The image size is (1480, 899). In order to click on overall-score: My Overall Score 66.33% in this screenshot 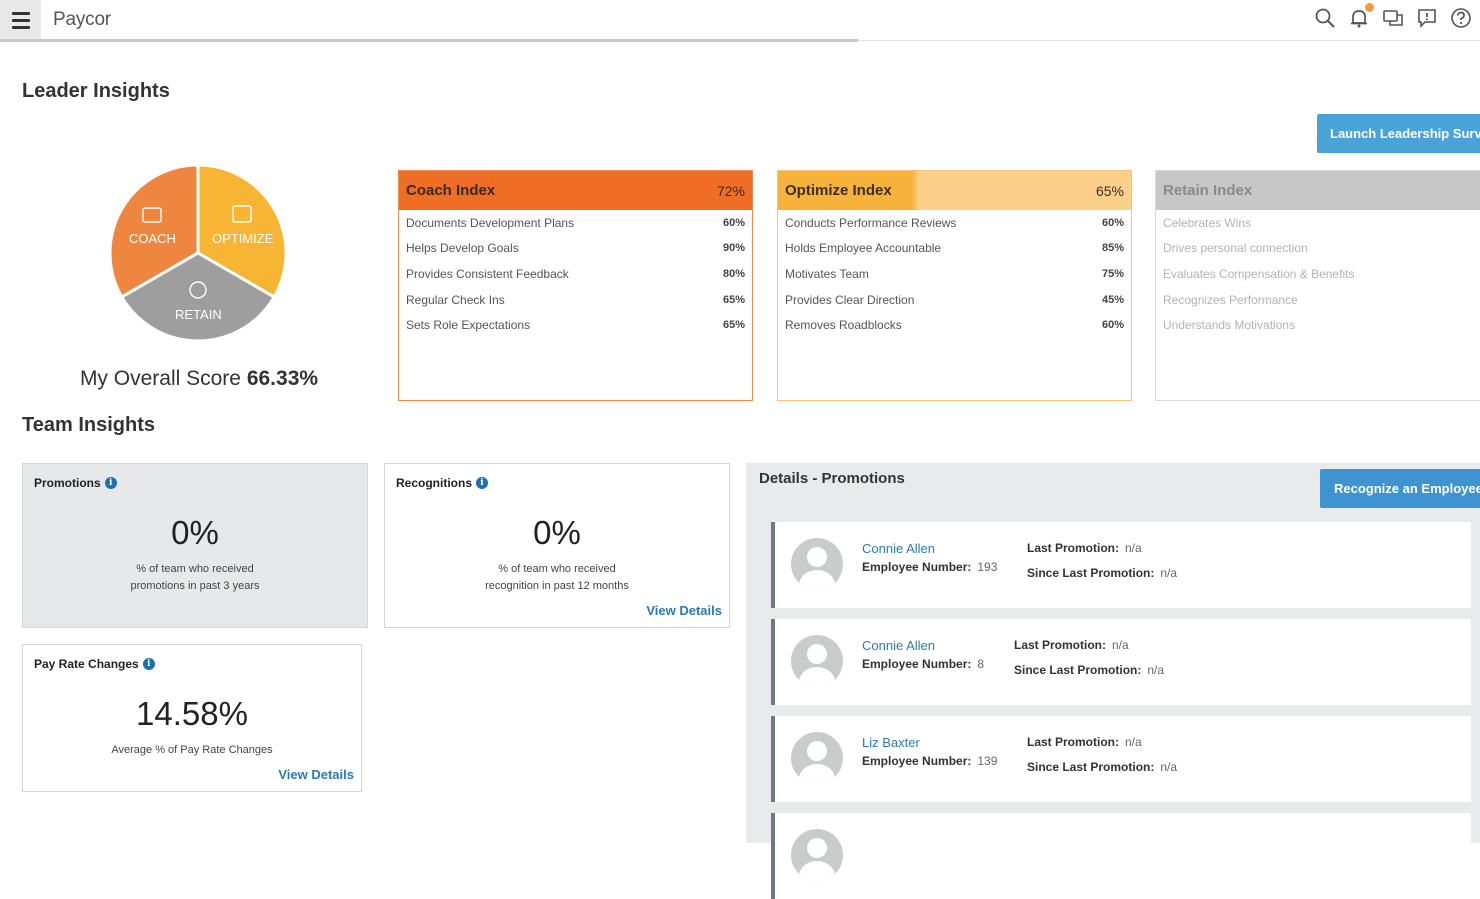, I will do `click(199, 379)`.